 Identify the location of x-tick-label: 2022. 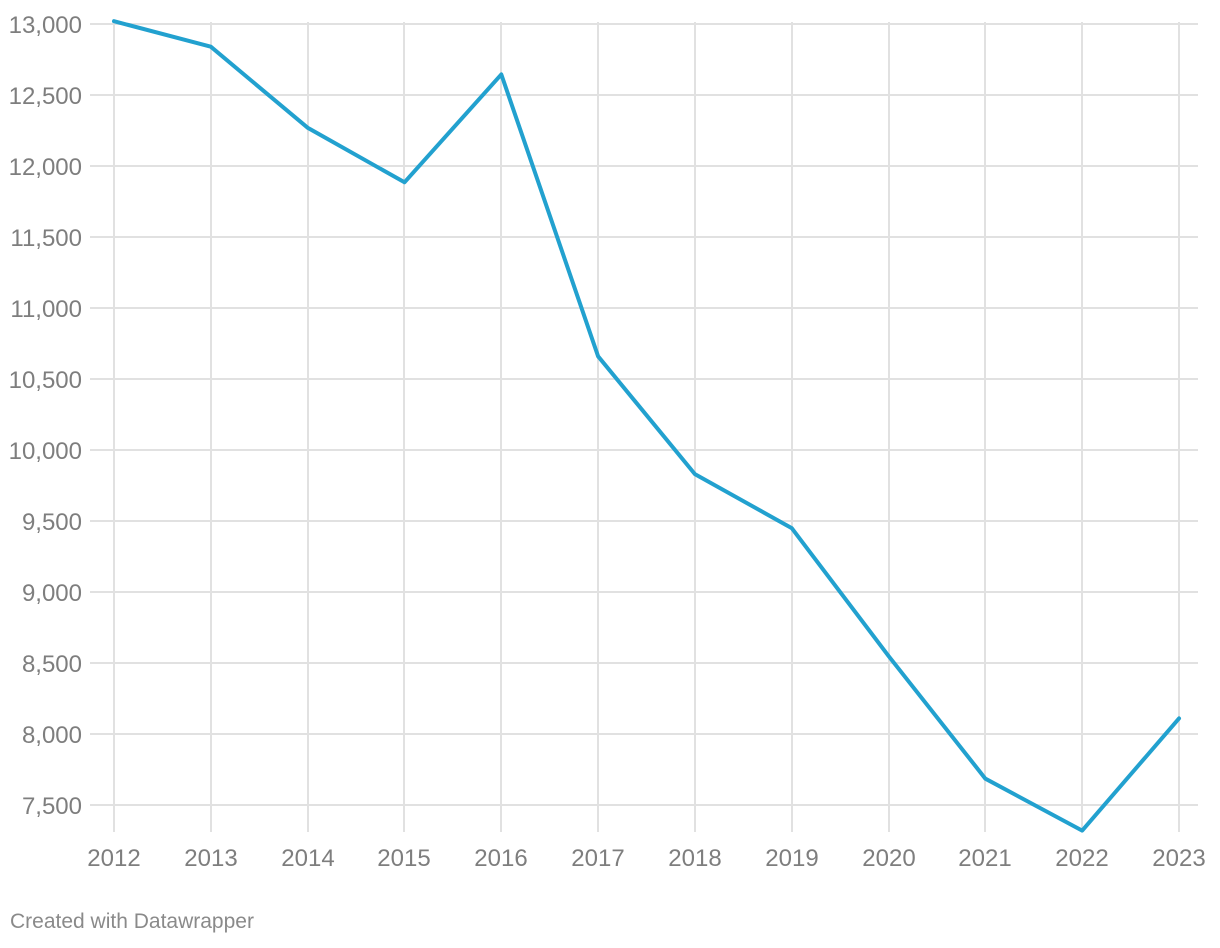
(1081, 858).